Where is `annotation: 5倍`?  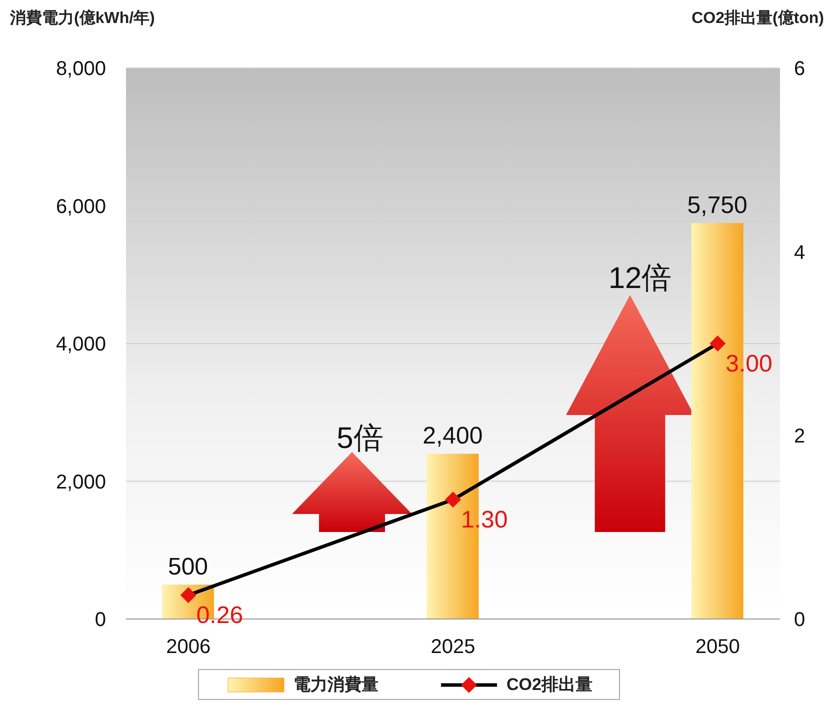 annotation: 5倍 is located at coordinates (360, 438).